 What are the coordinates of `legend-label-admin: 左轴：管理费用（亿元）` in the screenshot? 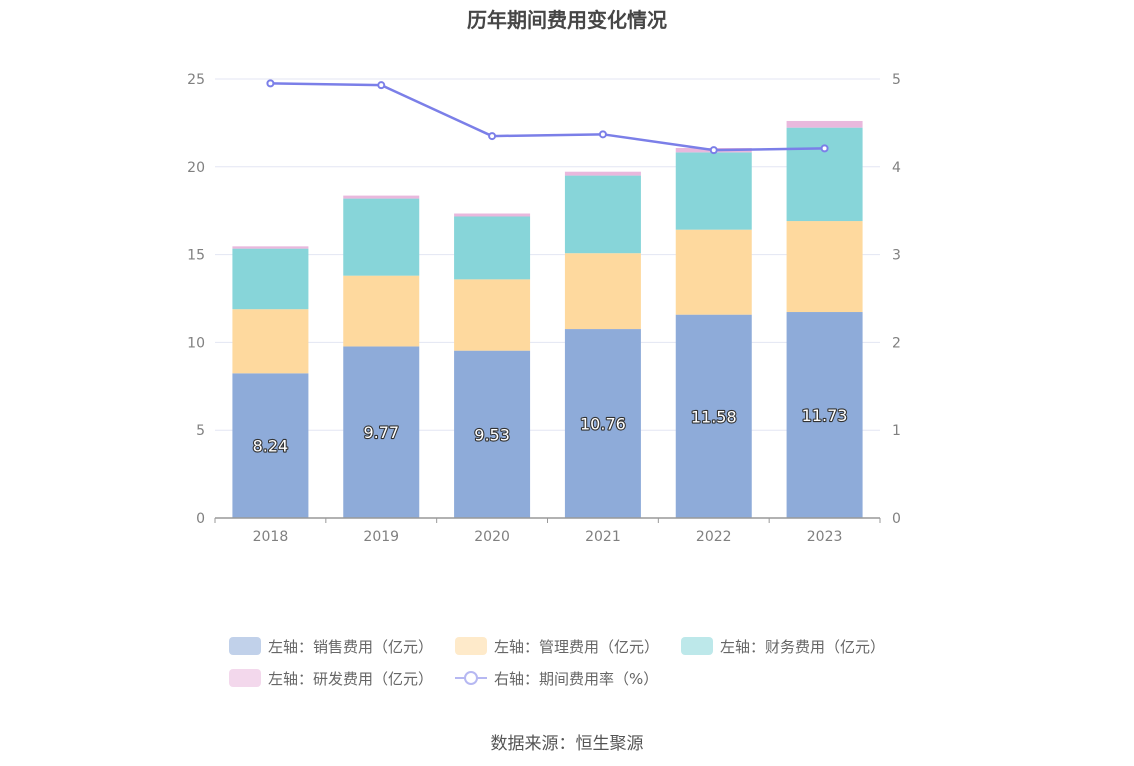 It's located at (577, 646).